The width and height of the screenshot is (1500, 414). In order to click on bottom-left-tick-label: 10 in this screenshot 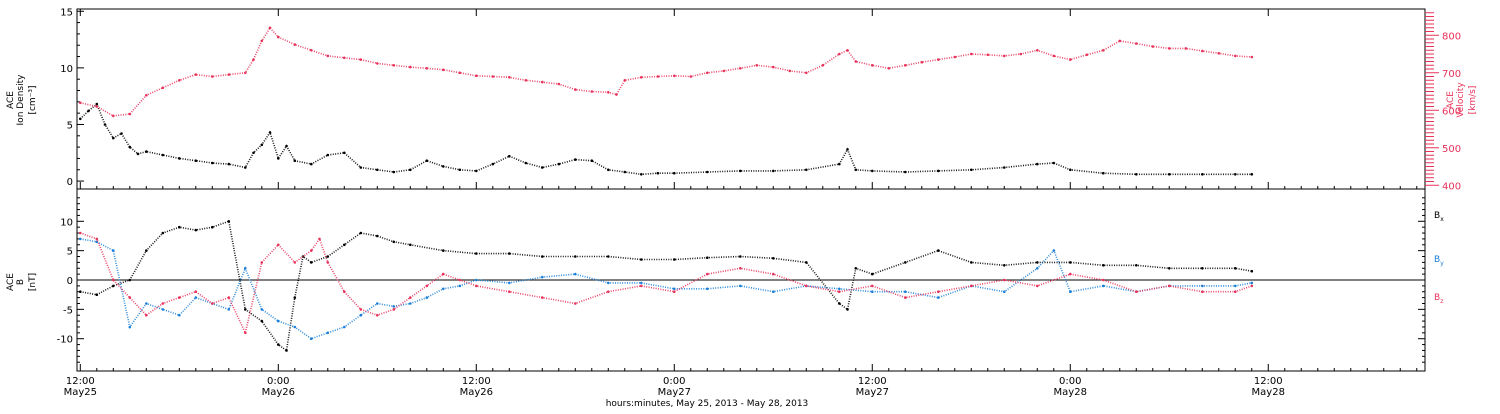, I will do `click(66, 222)`.